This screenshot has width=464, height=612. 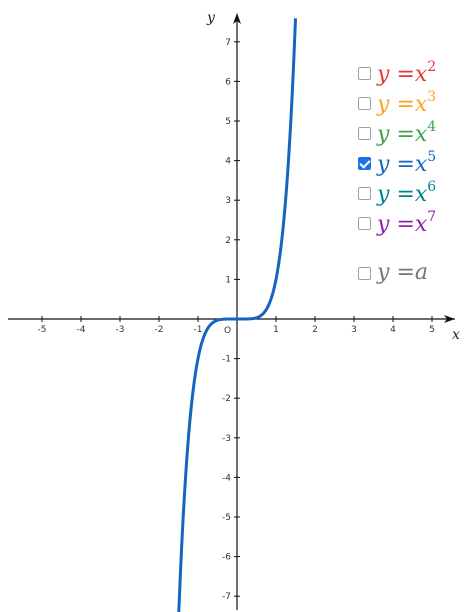 What do you see at coordinates (228, 241) in the screenshot?
I see `y-tick-label: 2` at bounding box center [228, 241].